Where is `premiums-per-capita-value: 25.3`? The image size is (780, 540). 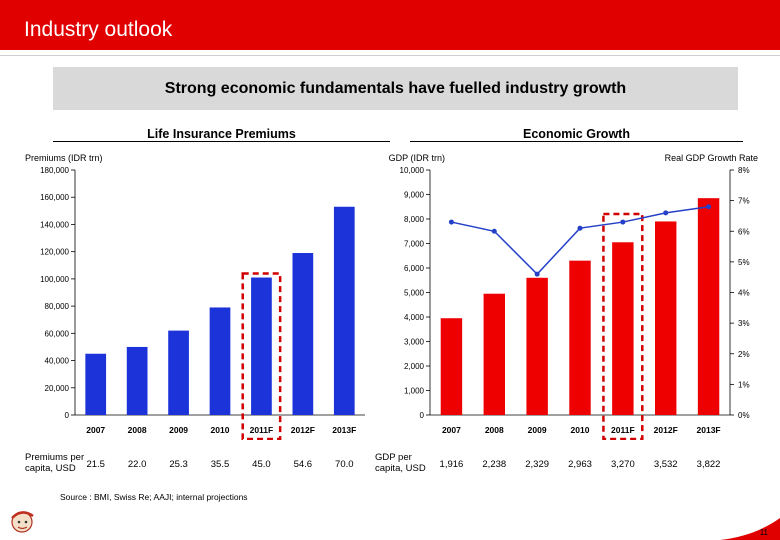 premiums-per-capita-value: 25.3 is located at coordinates (178, 464).